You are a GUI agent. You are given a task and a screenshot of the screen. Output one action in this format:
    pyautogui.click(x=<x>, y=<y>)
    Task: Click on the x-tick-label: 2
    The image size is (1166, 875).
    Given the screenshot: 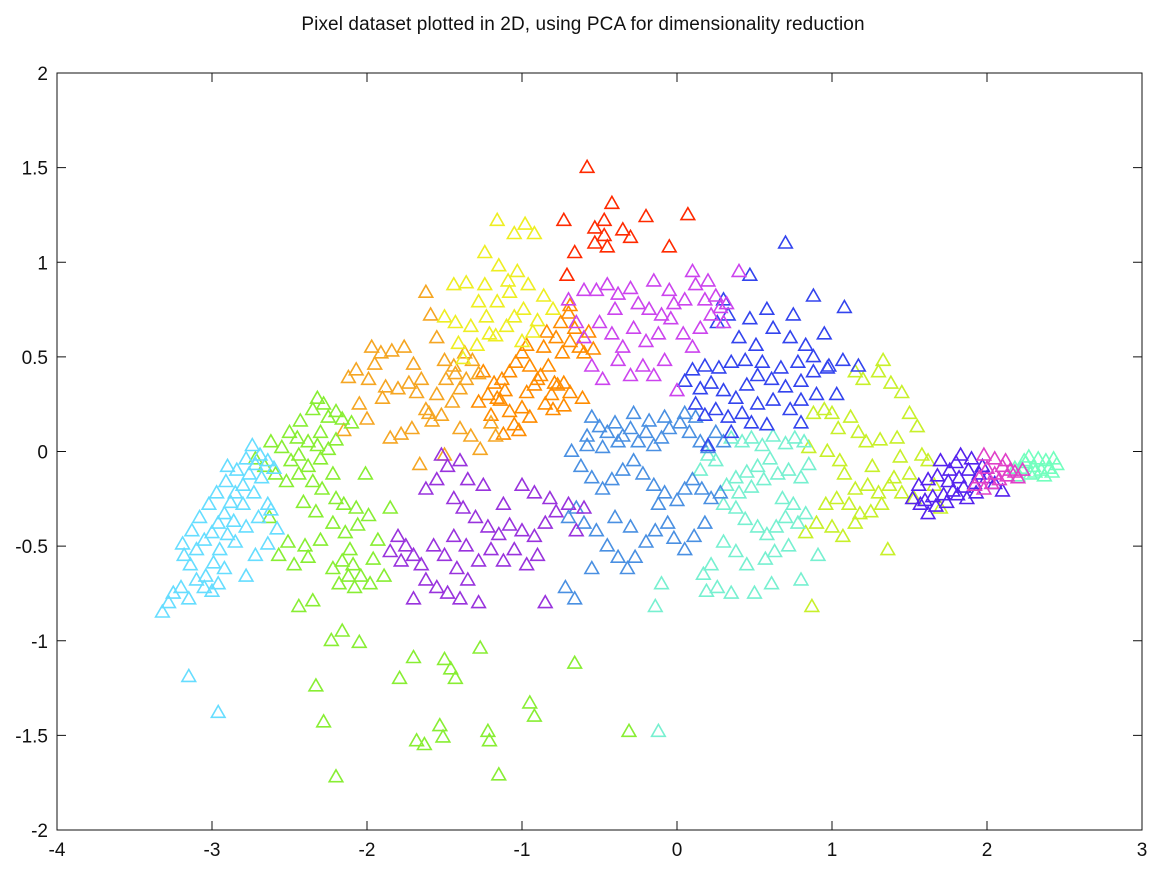 What is the action you would take?
    pyautogui.click(x=987, y=850)
    